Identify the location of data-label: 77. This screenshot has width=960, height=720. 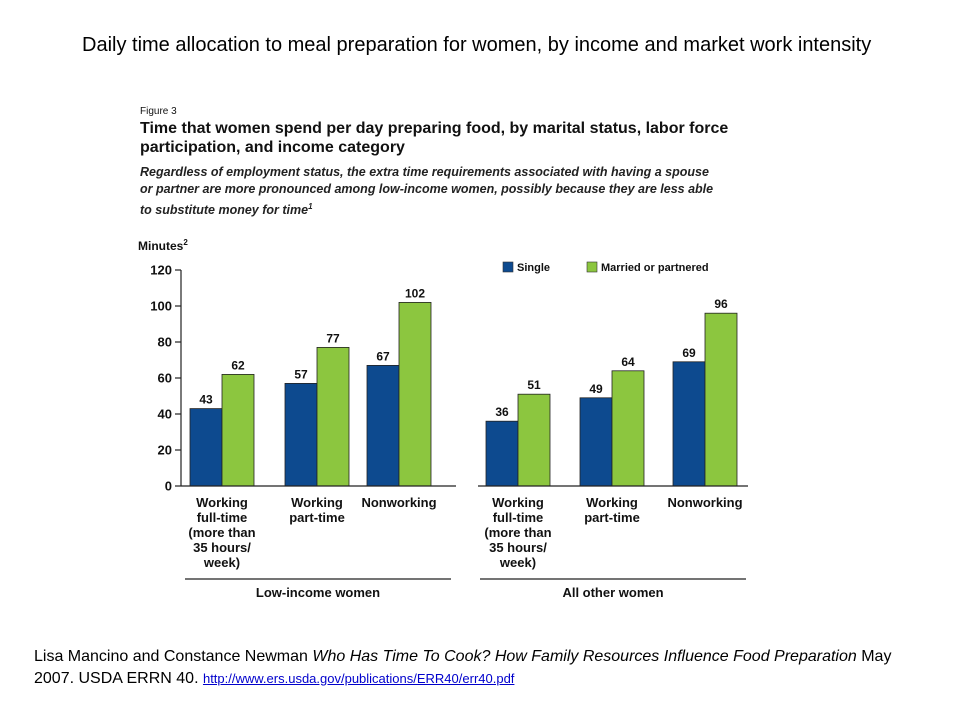
(333, 338).